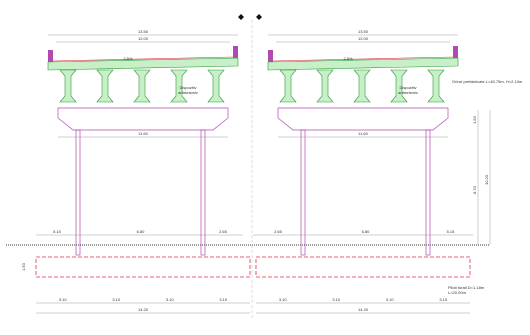 This screenshot has width=530, height=335. Describe the element at coordinates (486, 179) in the screenshot. I see `label: 10.20` at that location.